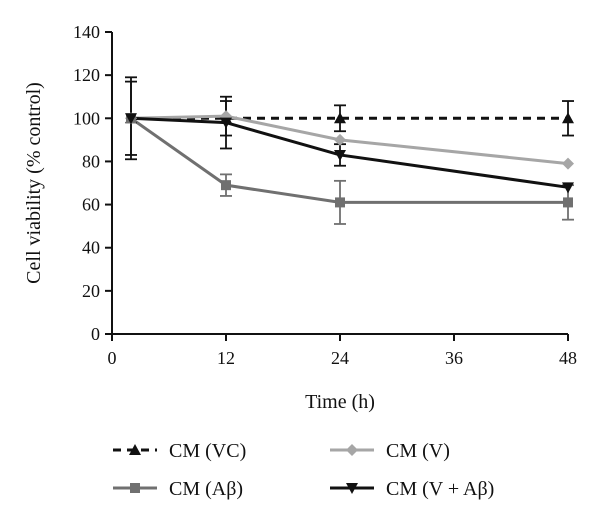 Image resolution: width=600 pixels, height=521 pixels. Describe the element at coordinates (568, 358) in the screenshot. I see `x-tick-label: 48` at that location.